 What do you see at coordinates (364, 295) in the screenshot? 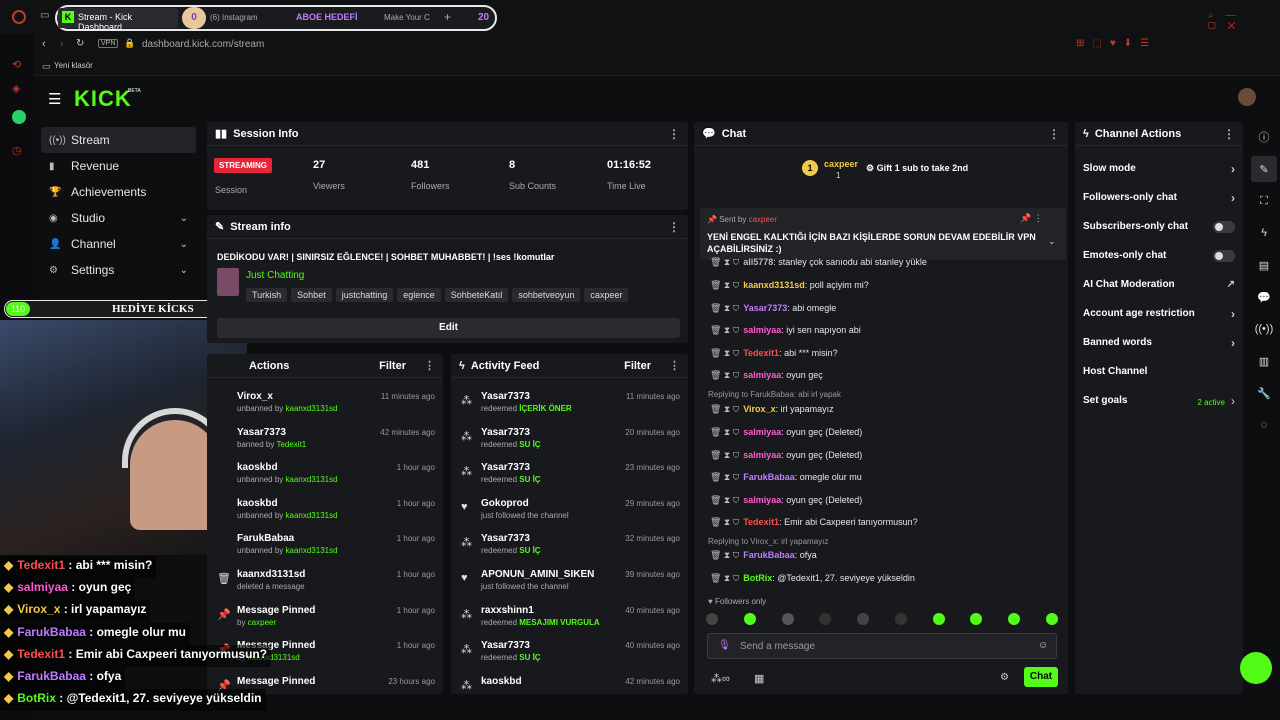
I see `stream-tag: justchatting` at bounding box center [364, 295].